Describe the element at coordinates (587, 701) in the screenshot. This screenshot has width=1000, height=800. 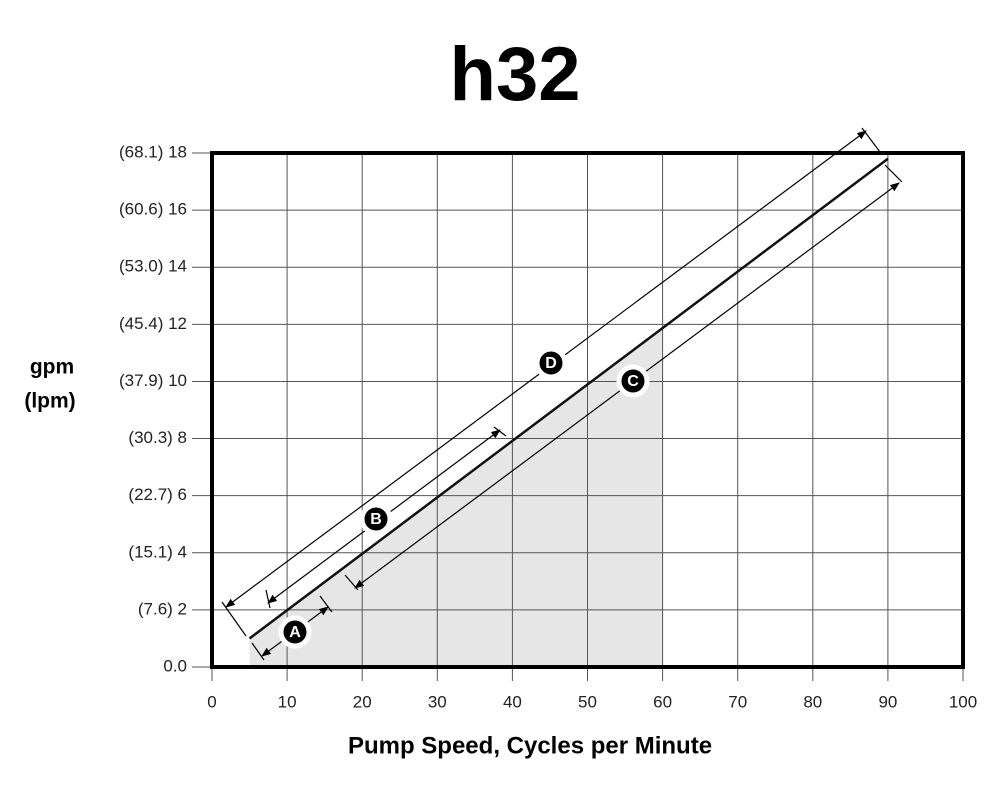
I see `x-tick-label: 50` at that location.